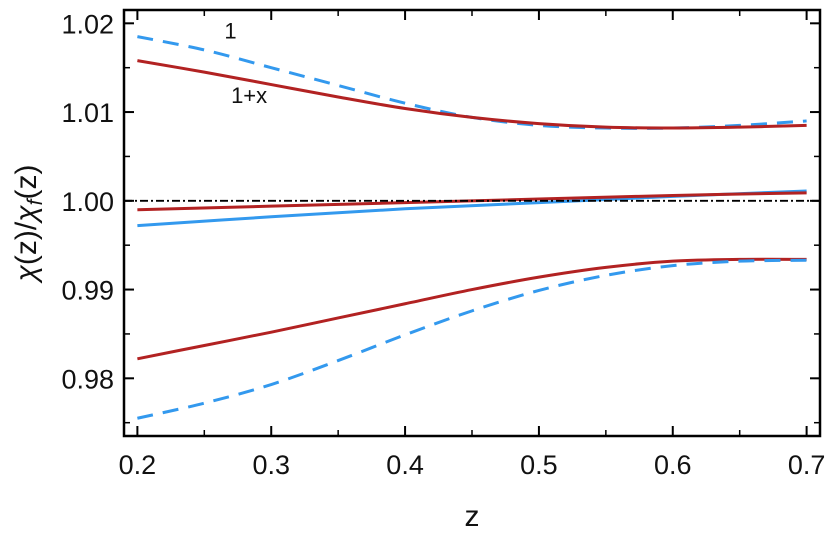 The width and height of the screenshot is (830, 534). What do you see at coordinates (26, 274) in the screenshot?
I see `y-label-chi: χ` at bounding box center [26, 274].